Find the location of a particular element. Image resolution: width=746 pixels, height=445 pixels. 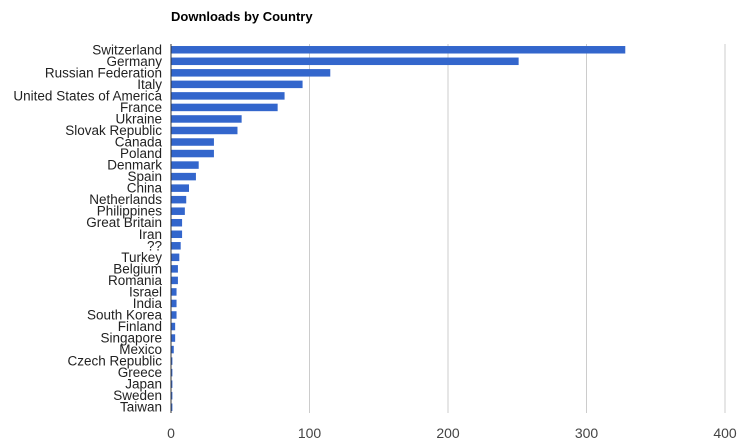

bar-india is located at coordinates (174, 303).